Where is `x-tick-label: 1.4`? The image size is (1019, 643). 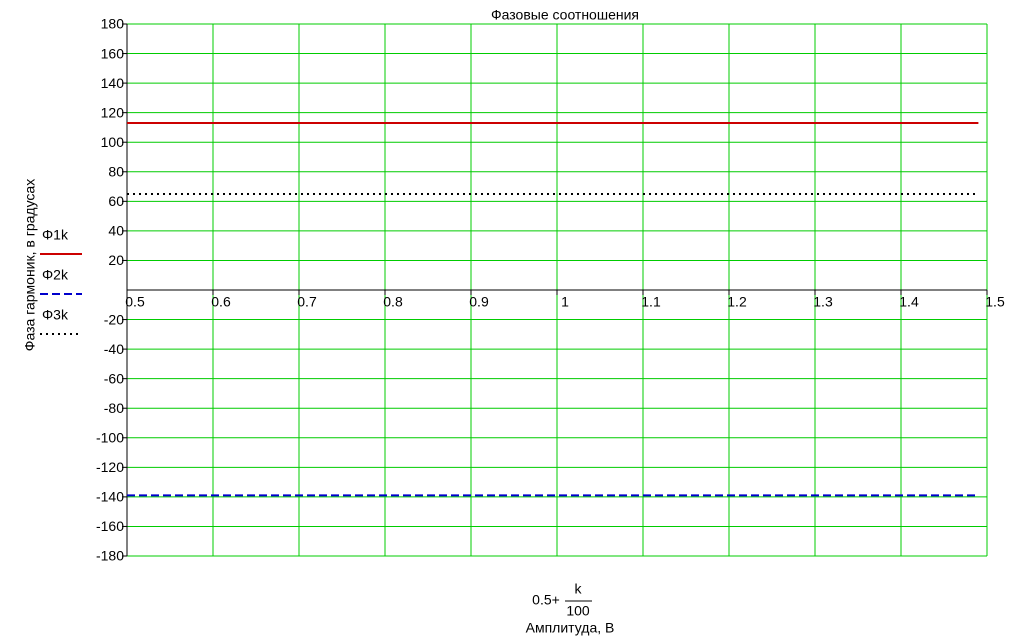 x-tick-label: 1.4 is located at coordinates (909, 302).